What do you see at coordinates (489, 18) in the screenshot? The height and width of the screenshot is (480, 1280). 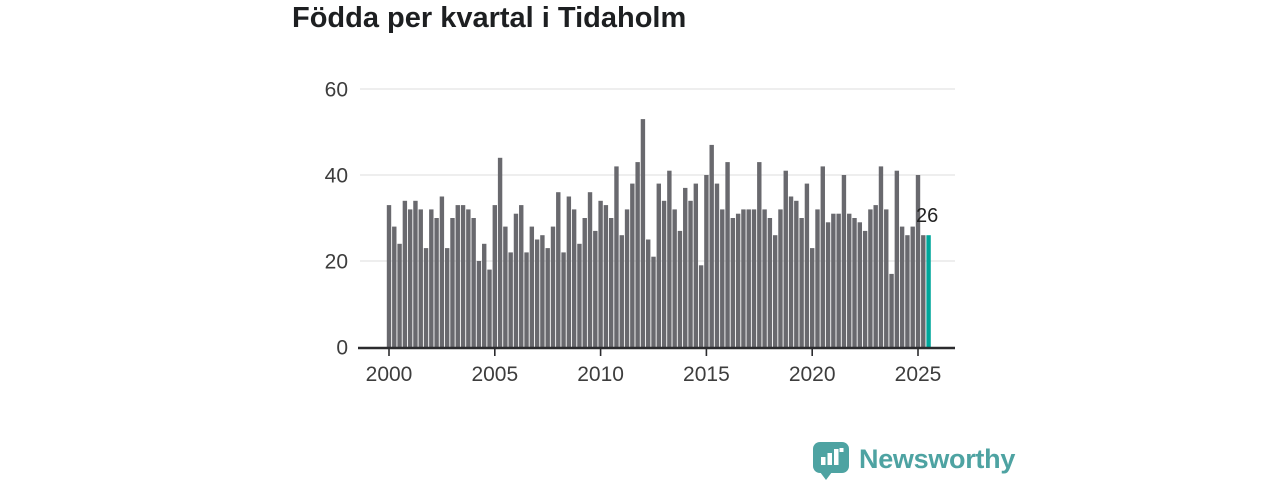 I see `chart-title: Födda per kvartal i Tidaholm` at bounding box center [489, 18].